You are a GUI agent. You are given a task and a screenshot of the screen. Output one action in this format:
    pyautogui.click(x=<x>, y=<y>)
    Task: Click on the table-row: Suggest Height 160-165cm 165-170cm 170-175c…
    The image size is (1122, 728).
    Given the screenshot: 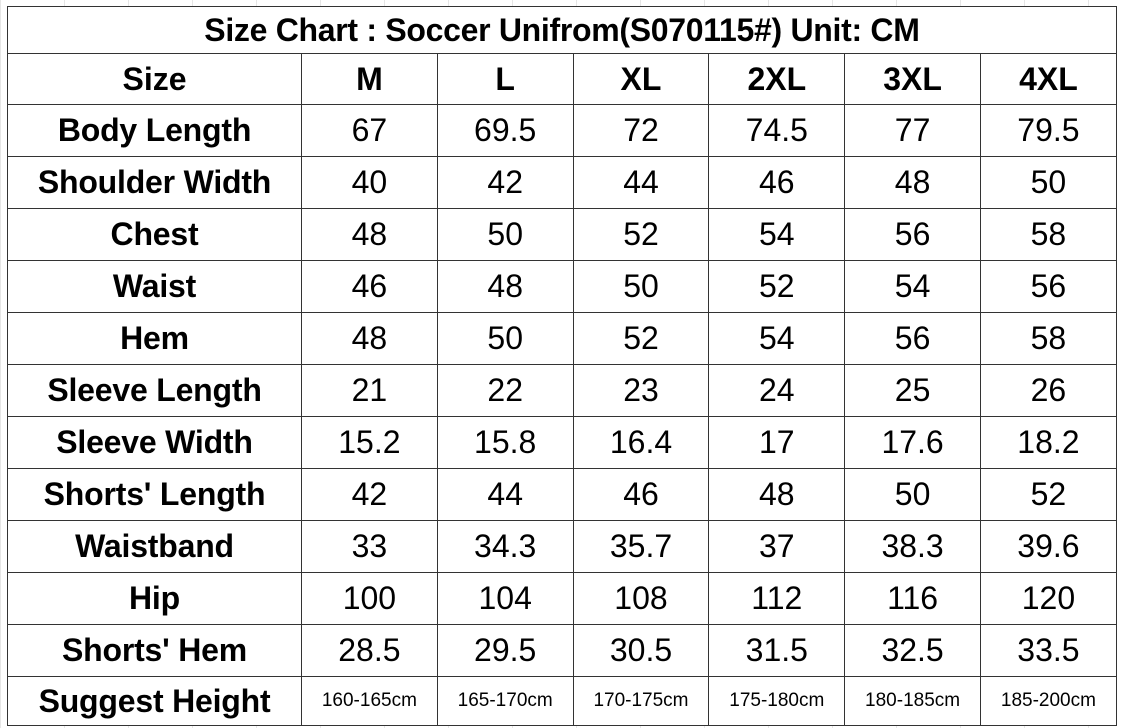 What is the action you would take?
    pyautogui.click(x=562, y=701)
    